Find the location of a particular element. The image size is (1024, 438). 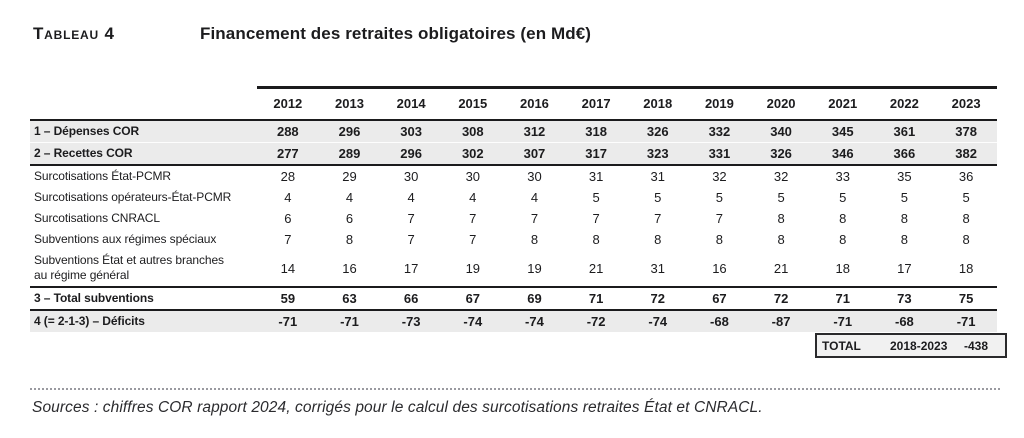

cell-value: 303 is located at coordinates (411, 131).